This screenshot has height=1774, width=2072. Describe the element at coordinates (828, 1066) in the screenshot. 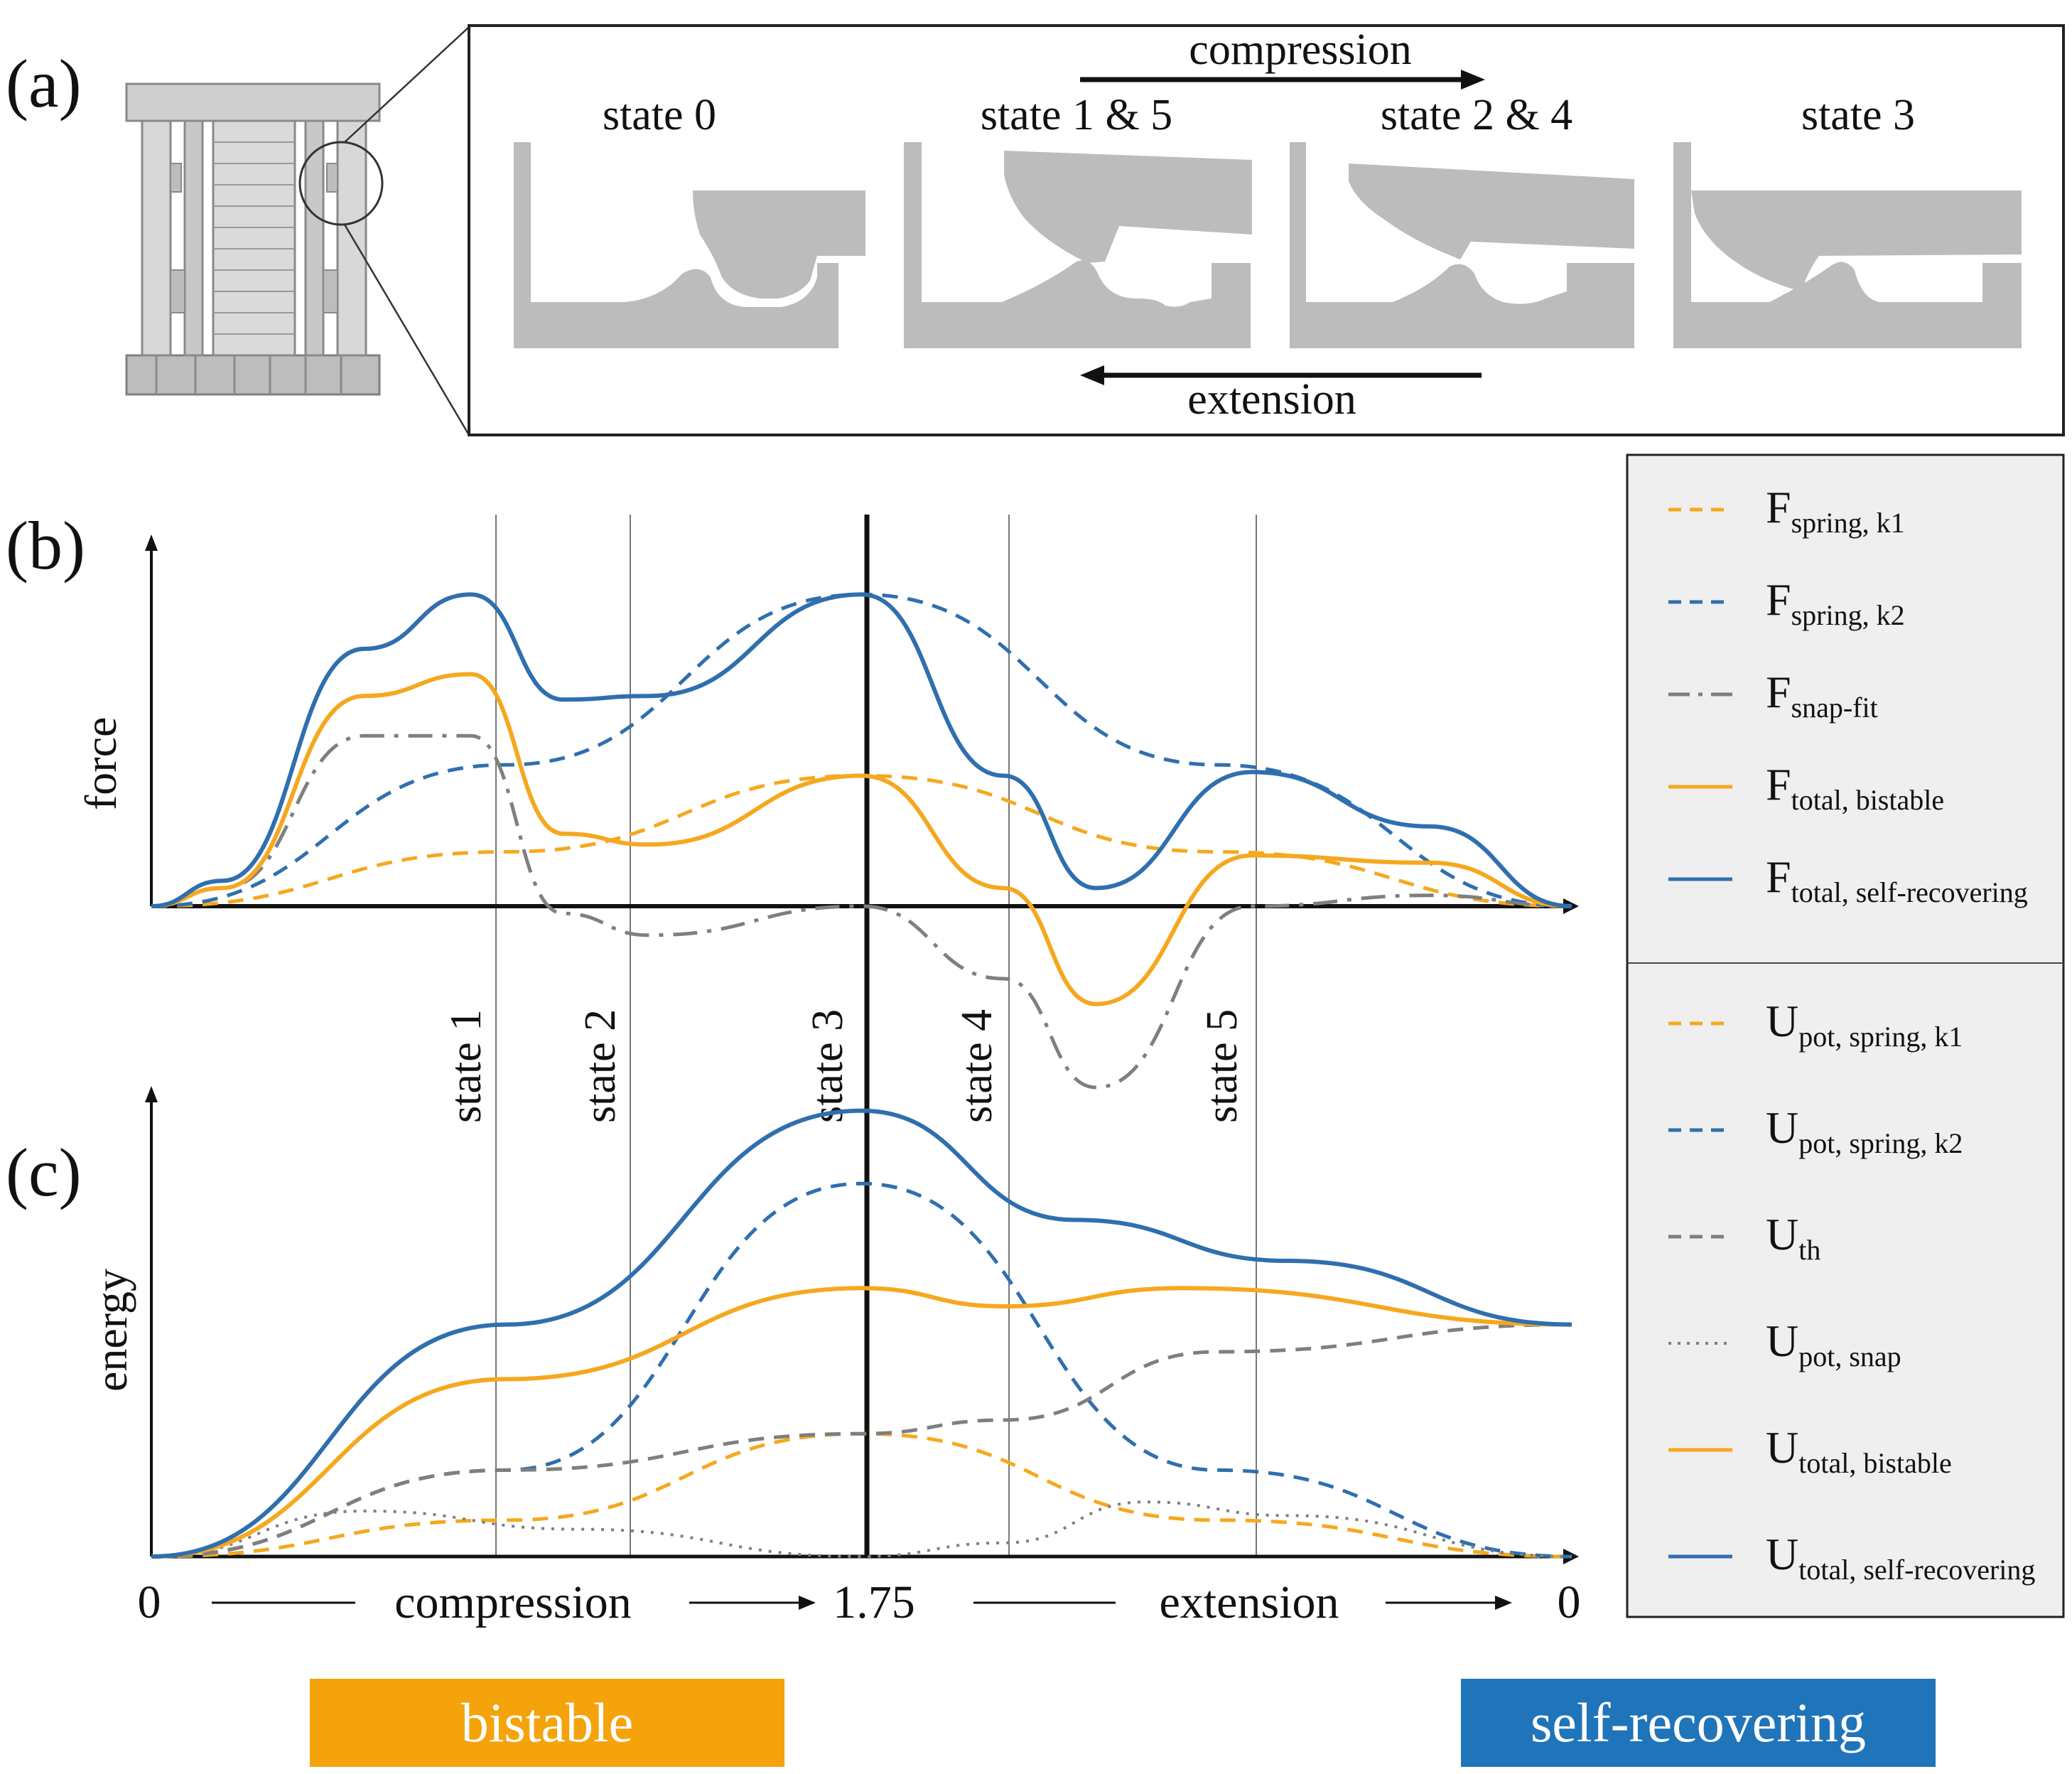

I see `state-marker-3: state 3` at that location.